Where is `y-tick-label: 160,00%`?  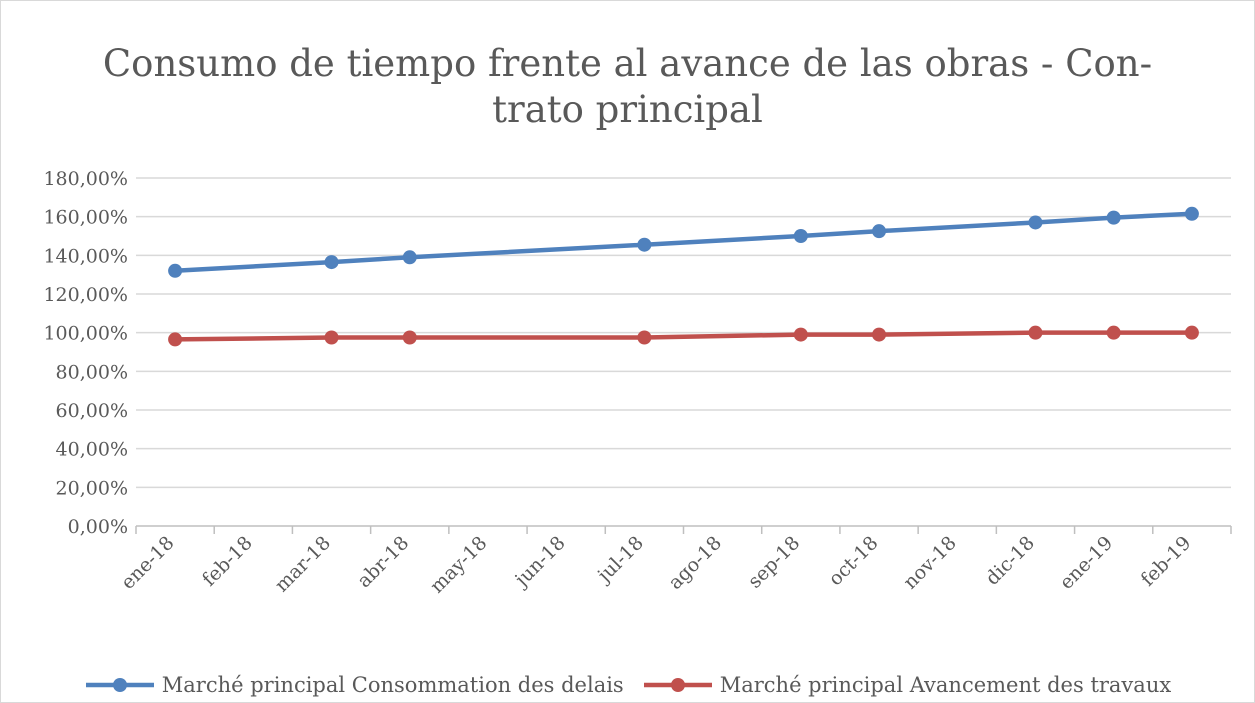
y-tick-label: 160,00% is located at coordinates (85, 218).